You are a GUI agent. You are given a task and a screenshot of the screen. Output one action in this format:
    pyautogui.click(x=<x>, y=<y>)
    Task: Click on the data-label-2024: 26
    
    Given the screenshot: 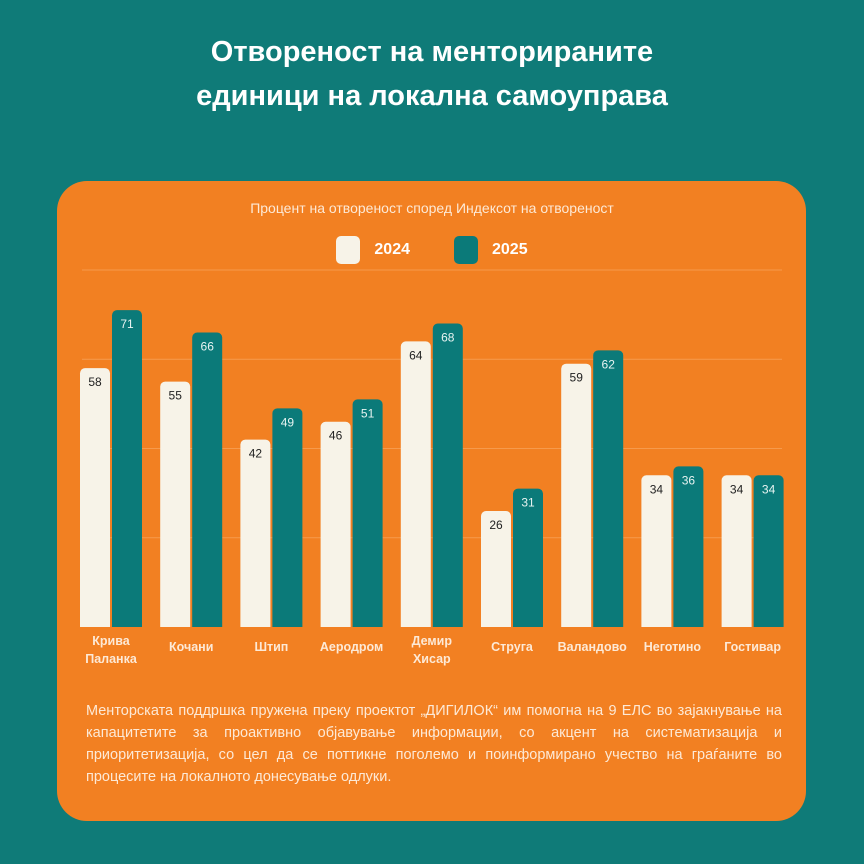 What is the action you would take?
    pyautogui.click(x=496, y=525)
    